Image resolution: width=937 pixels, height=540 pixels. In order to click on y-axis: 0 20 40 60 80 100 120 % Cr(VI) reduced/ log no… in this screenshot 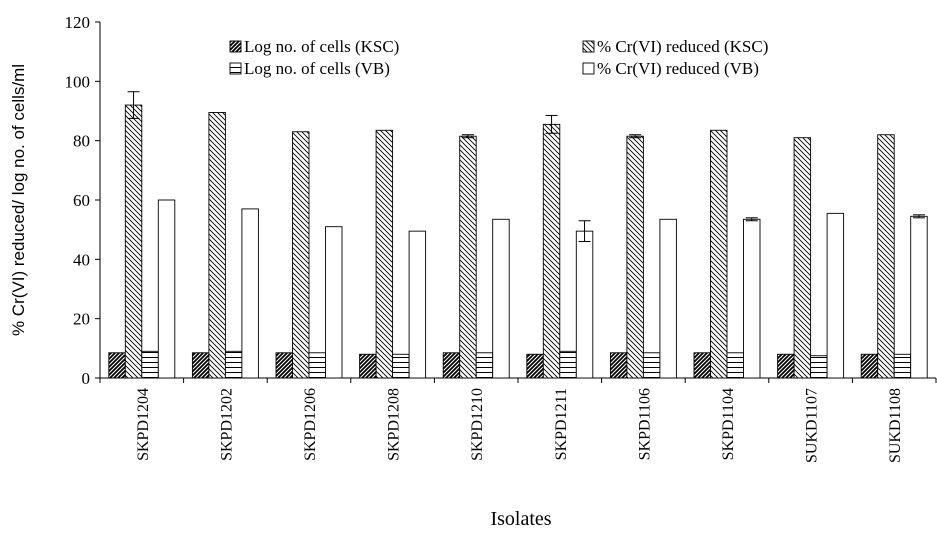, I will do `click(55, 200)`.